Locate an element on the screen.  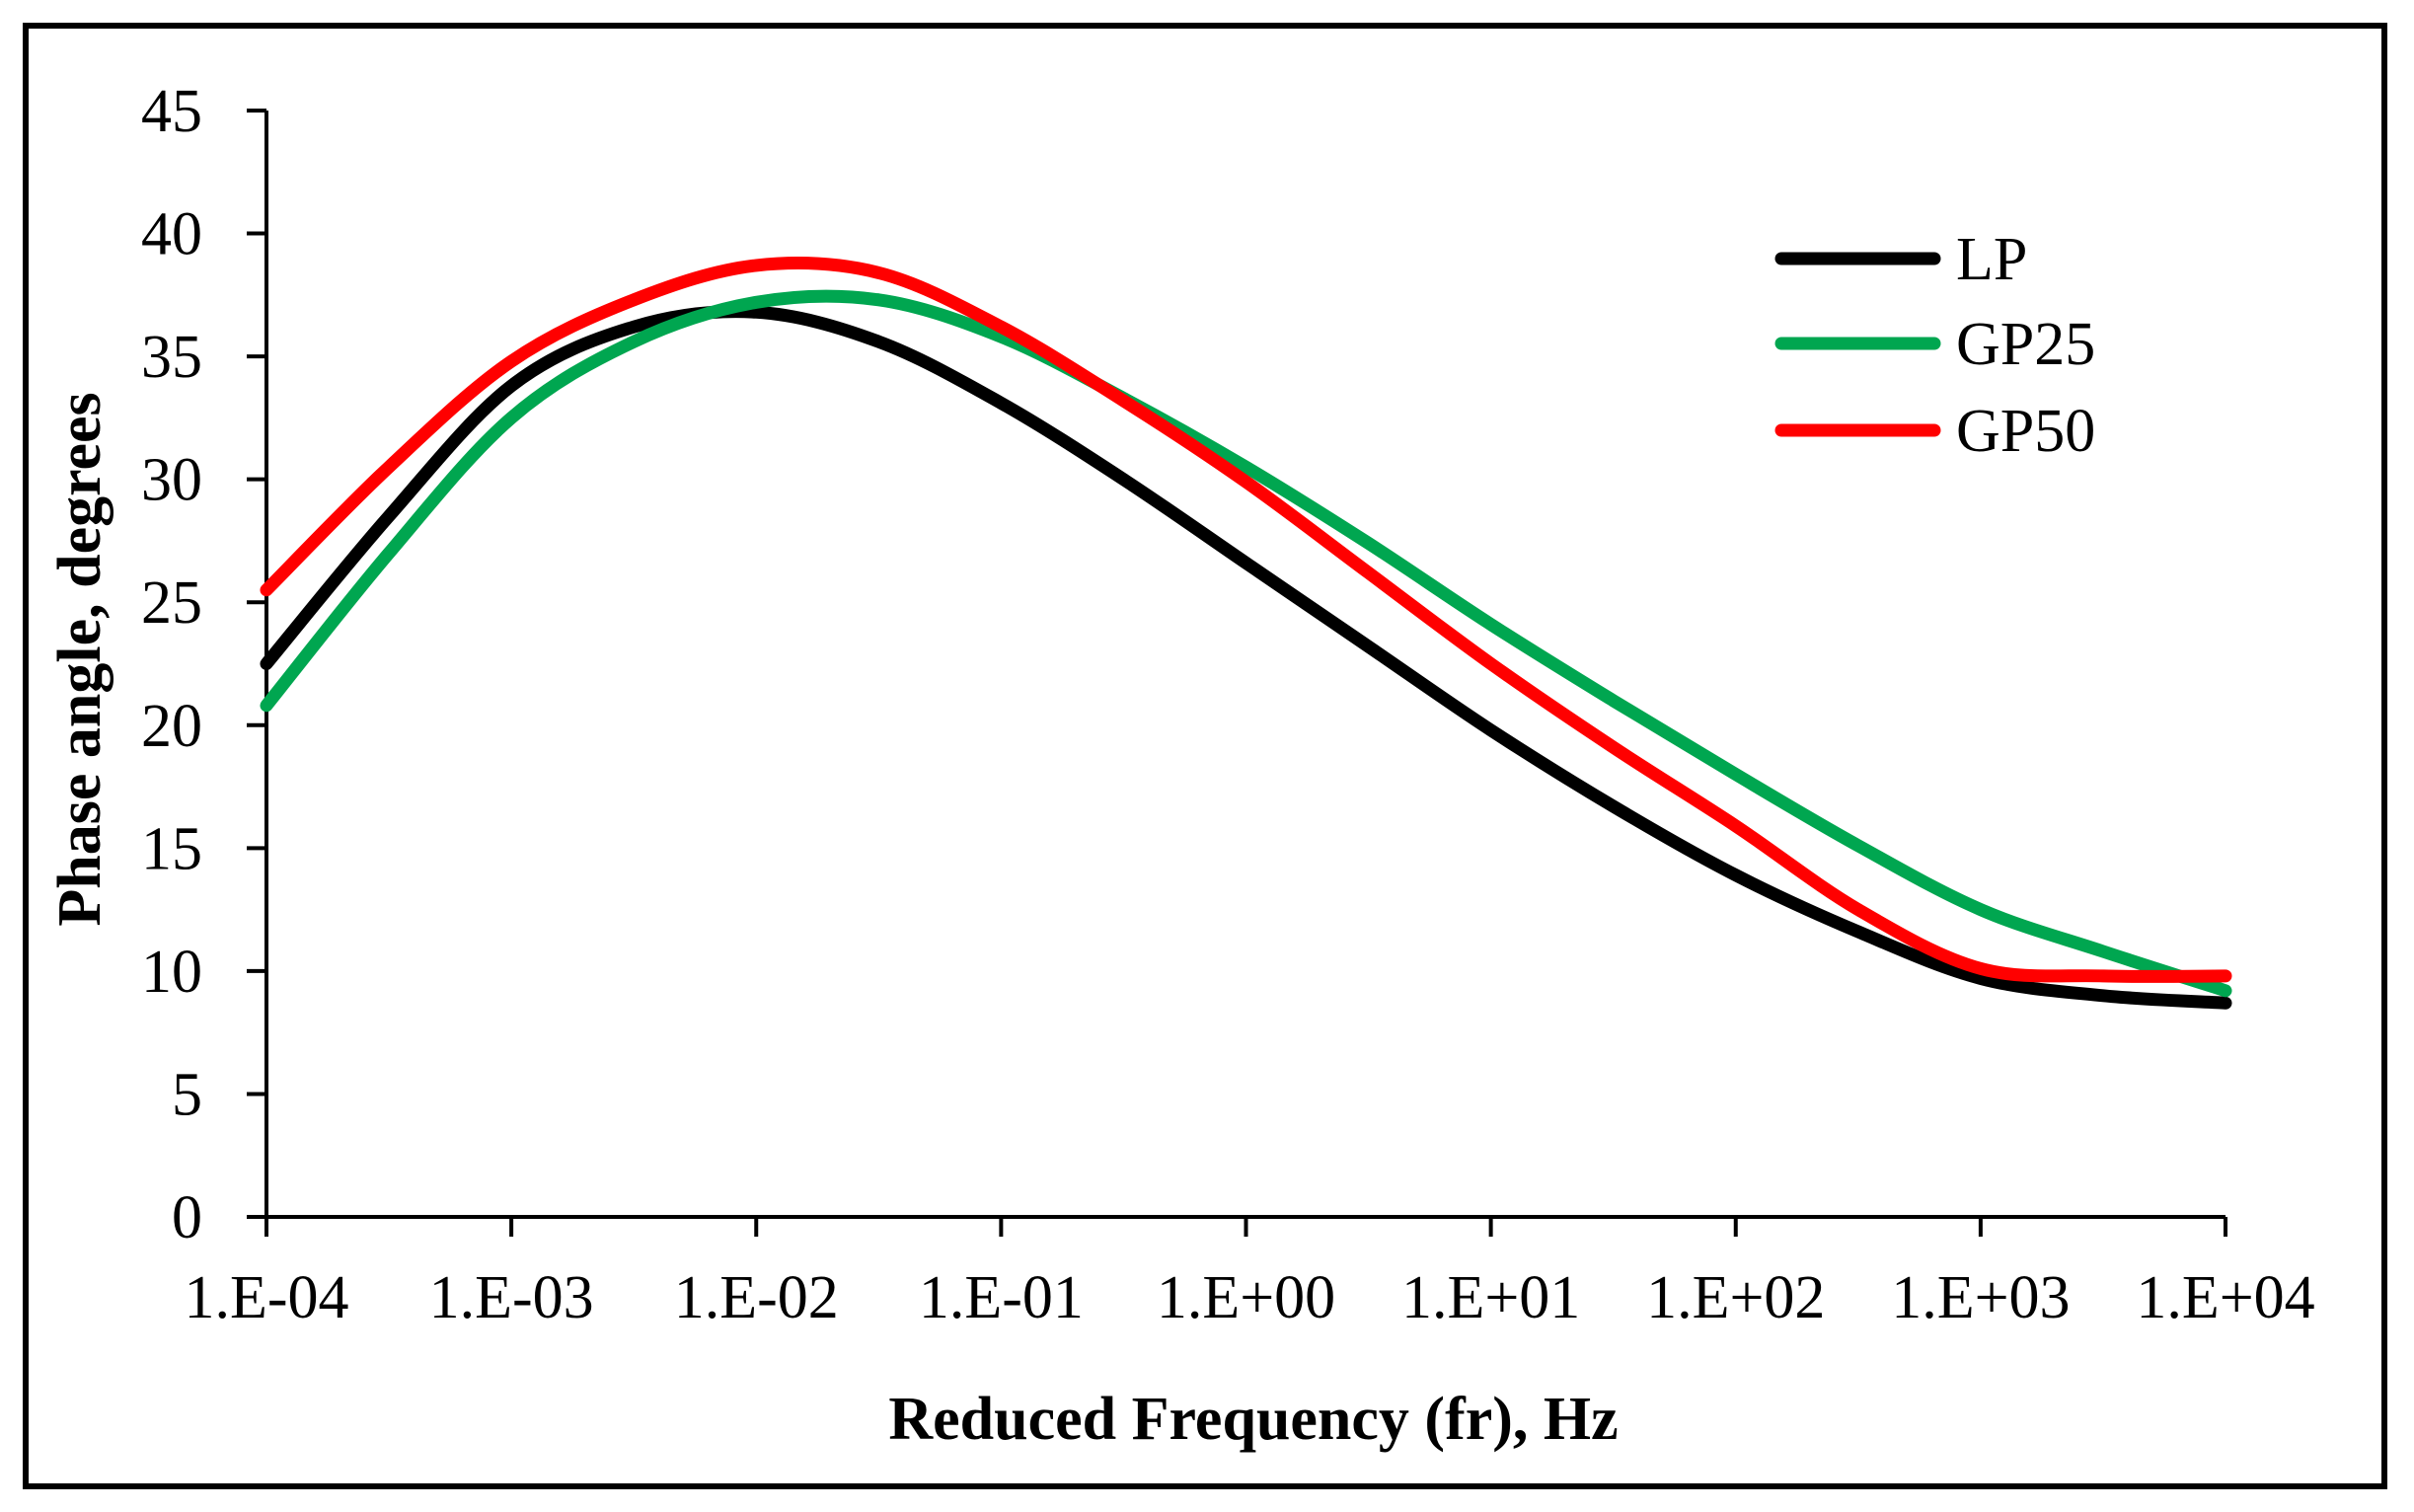
x-axis-title: Reduced Frequency (fr), Hz is located at coordinates (1253, 1420).